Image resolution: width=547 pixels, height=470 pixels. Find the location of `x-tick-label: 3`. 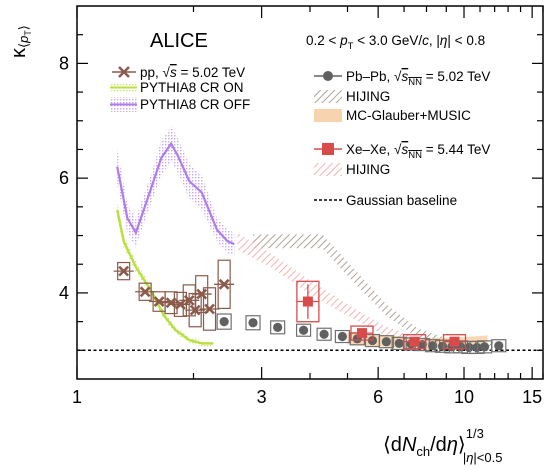

x-tick-label: 3 is located at coordinates (262, 397).